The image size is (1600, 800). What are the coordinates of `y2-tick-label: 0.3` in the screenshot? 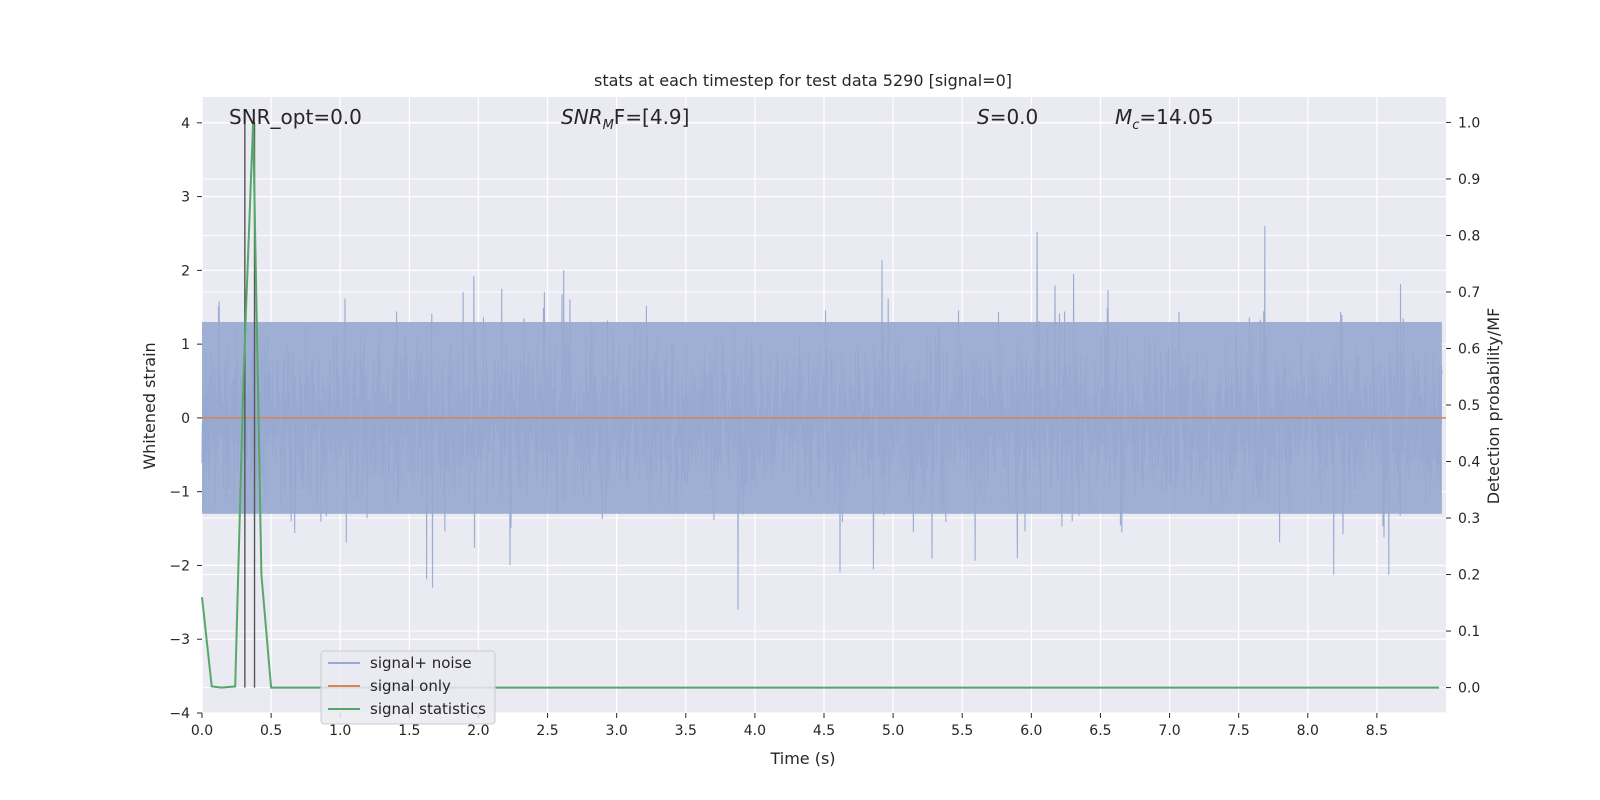 It's located at (1469, 519).